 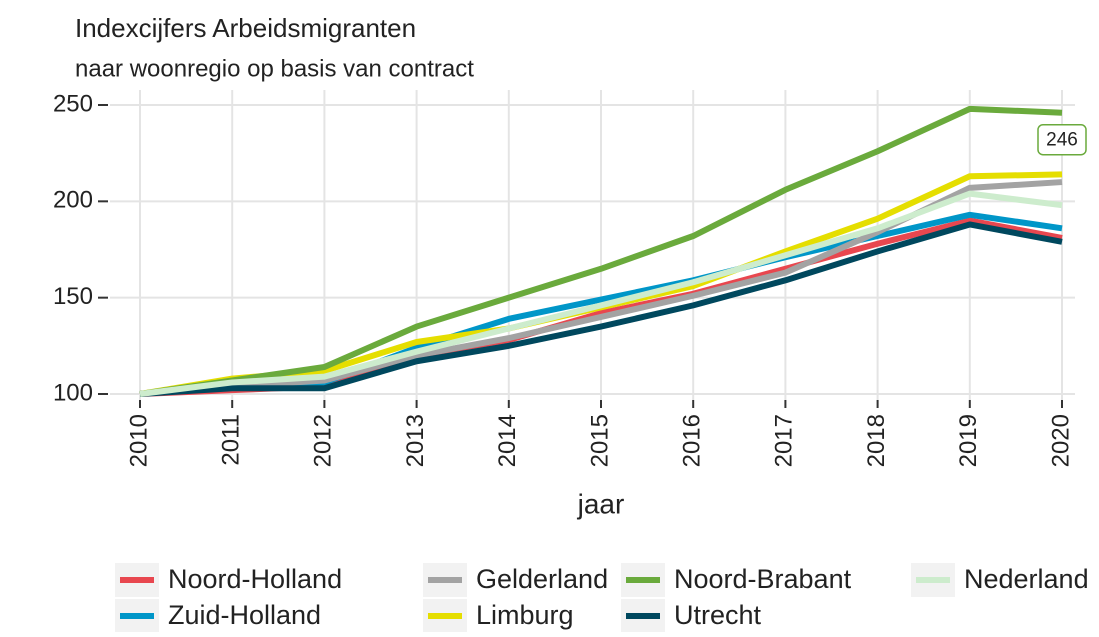 I want to click on y-tick-label: 200, so click(x=73, y=200).